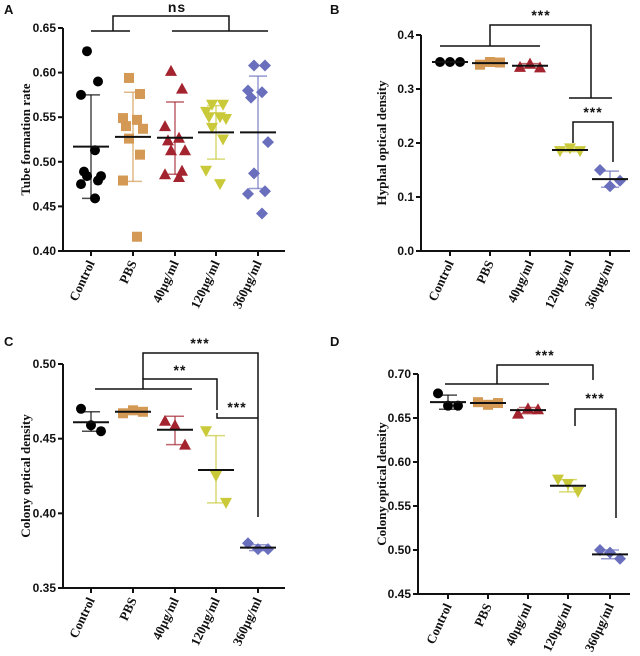  I want to click on significance-bracket: **, so click(156, 386).